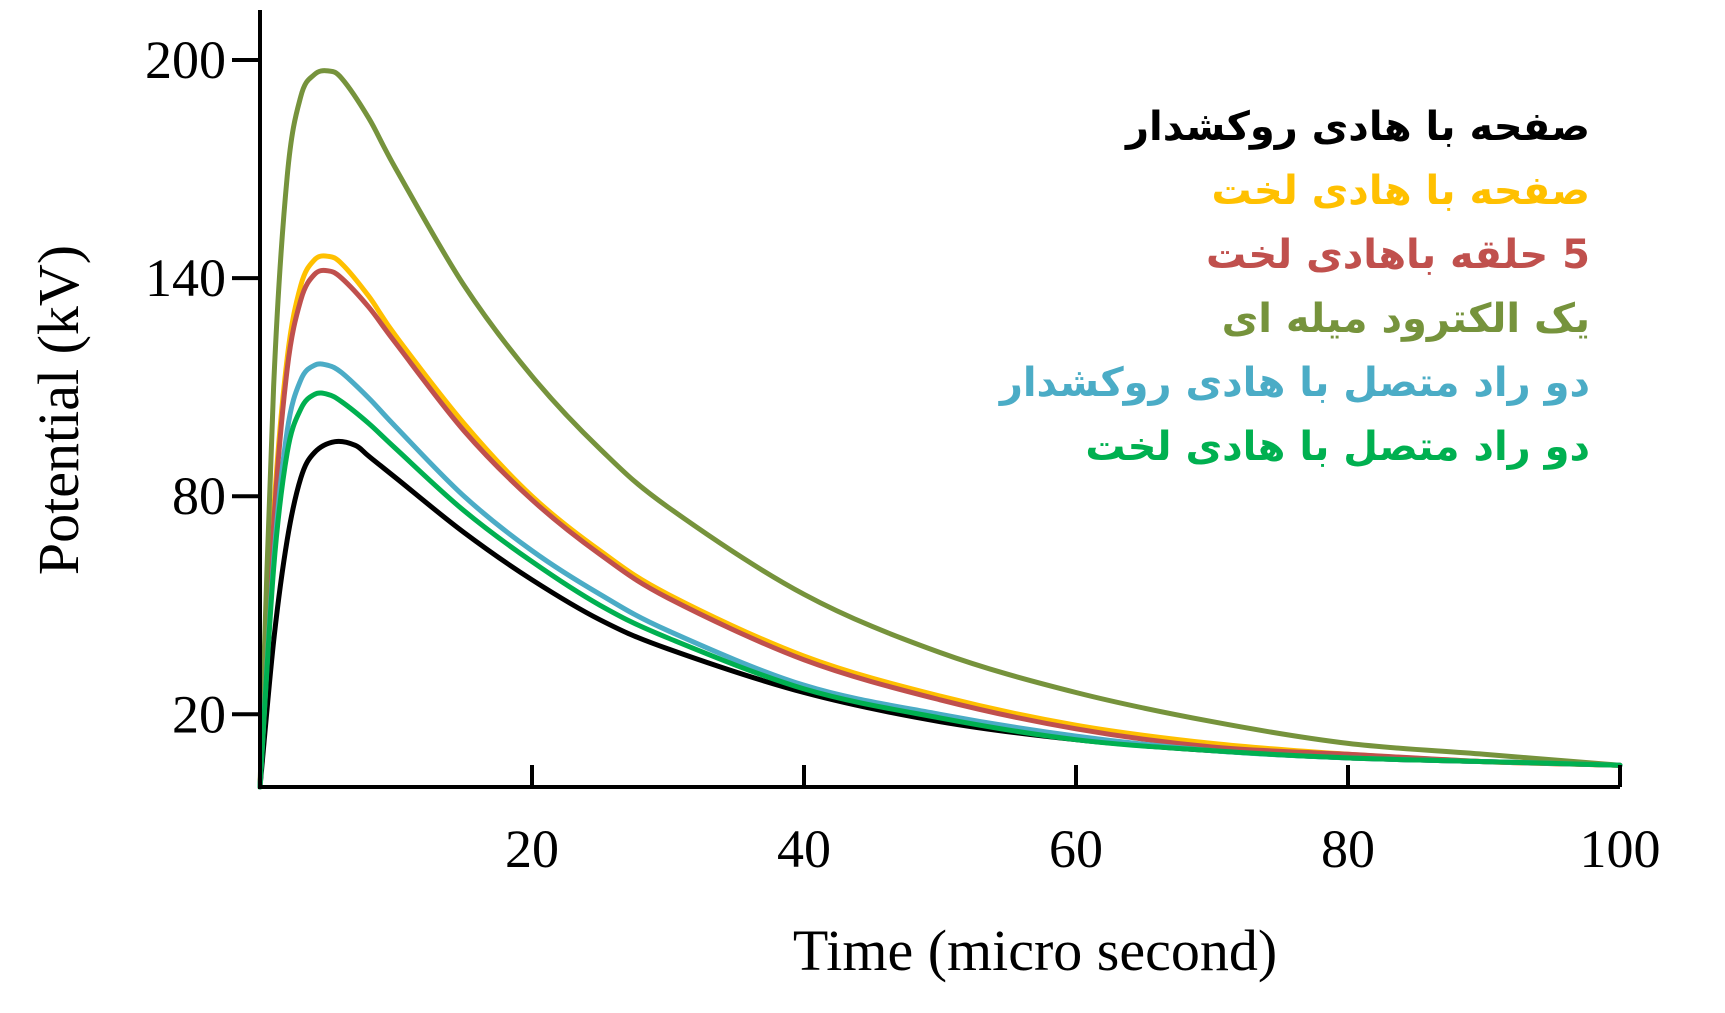 Image resolution: width=1725 pixels, height=1013 pixels. Describe the element at coordinates (1348, 849) in the screenshot. I see `x-tick-label: 80` at that location.